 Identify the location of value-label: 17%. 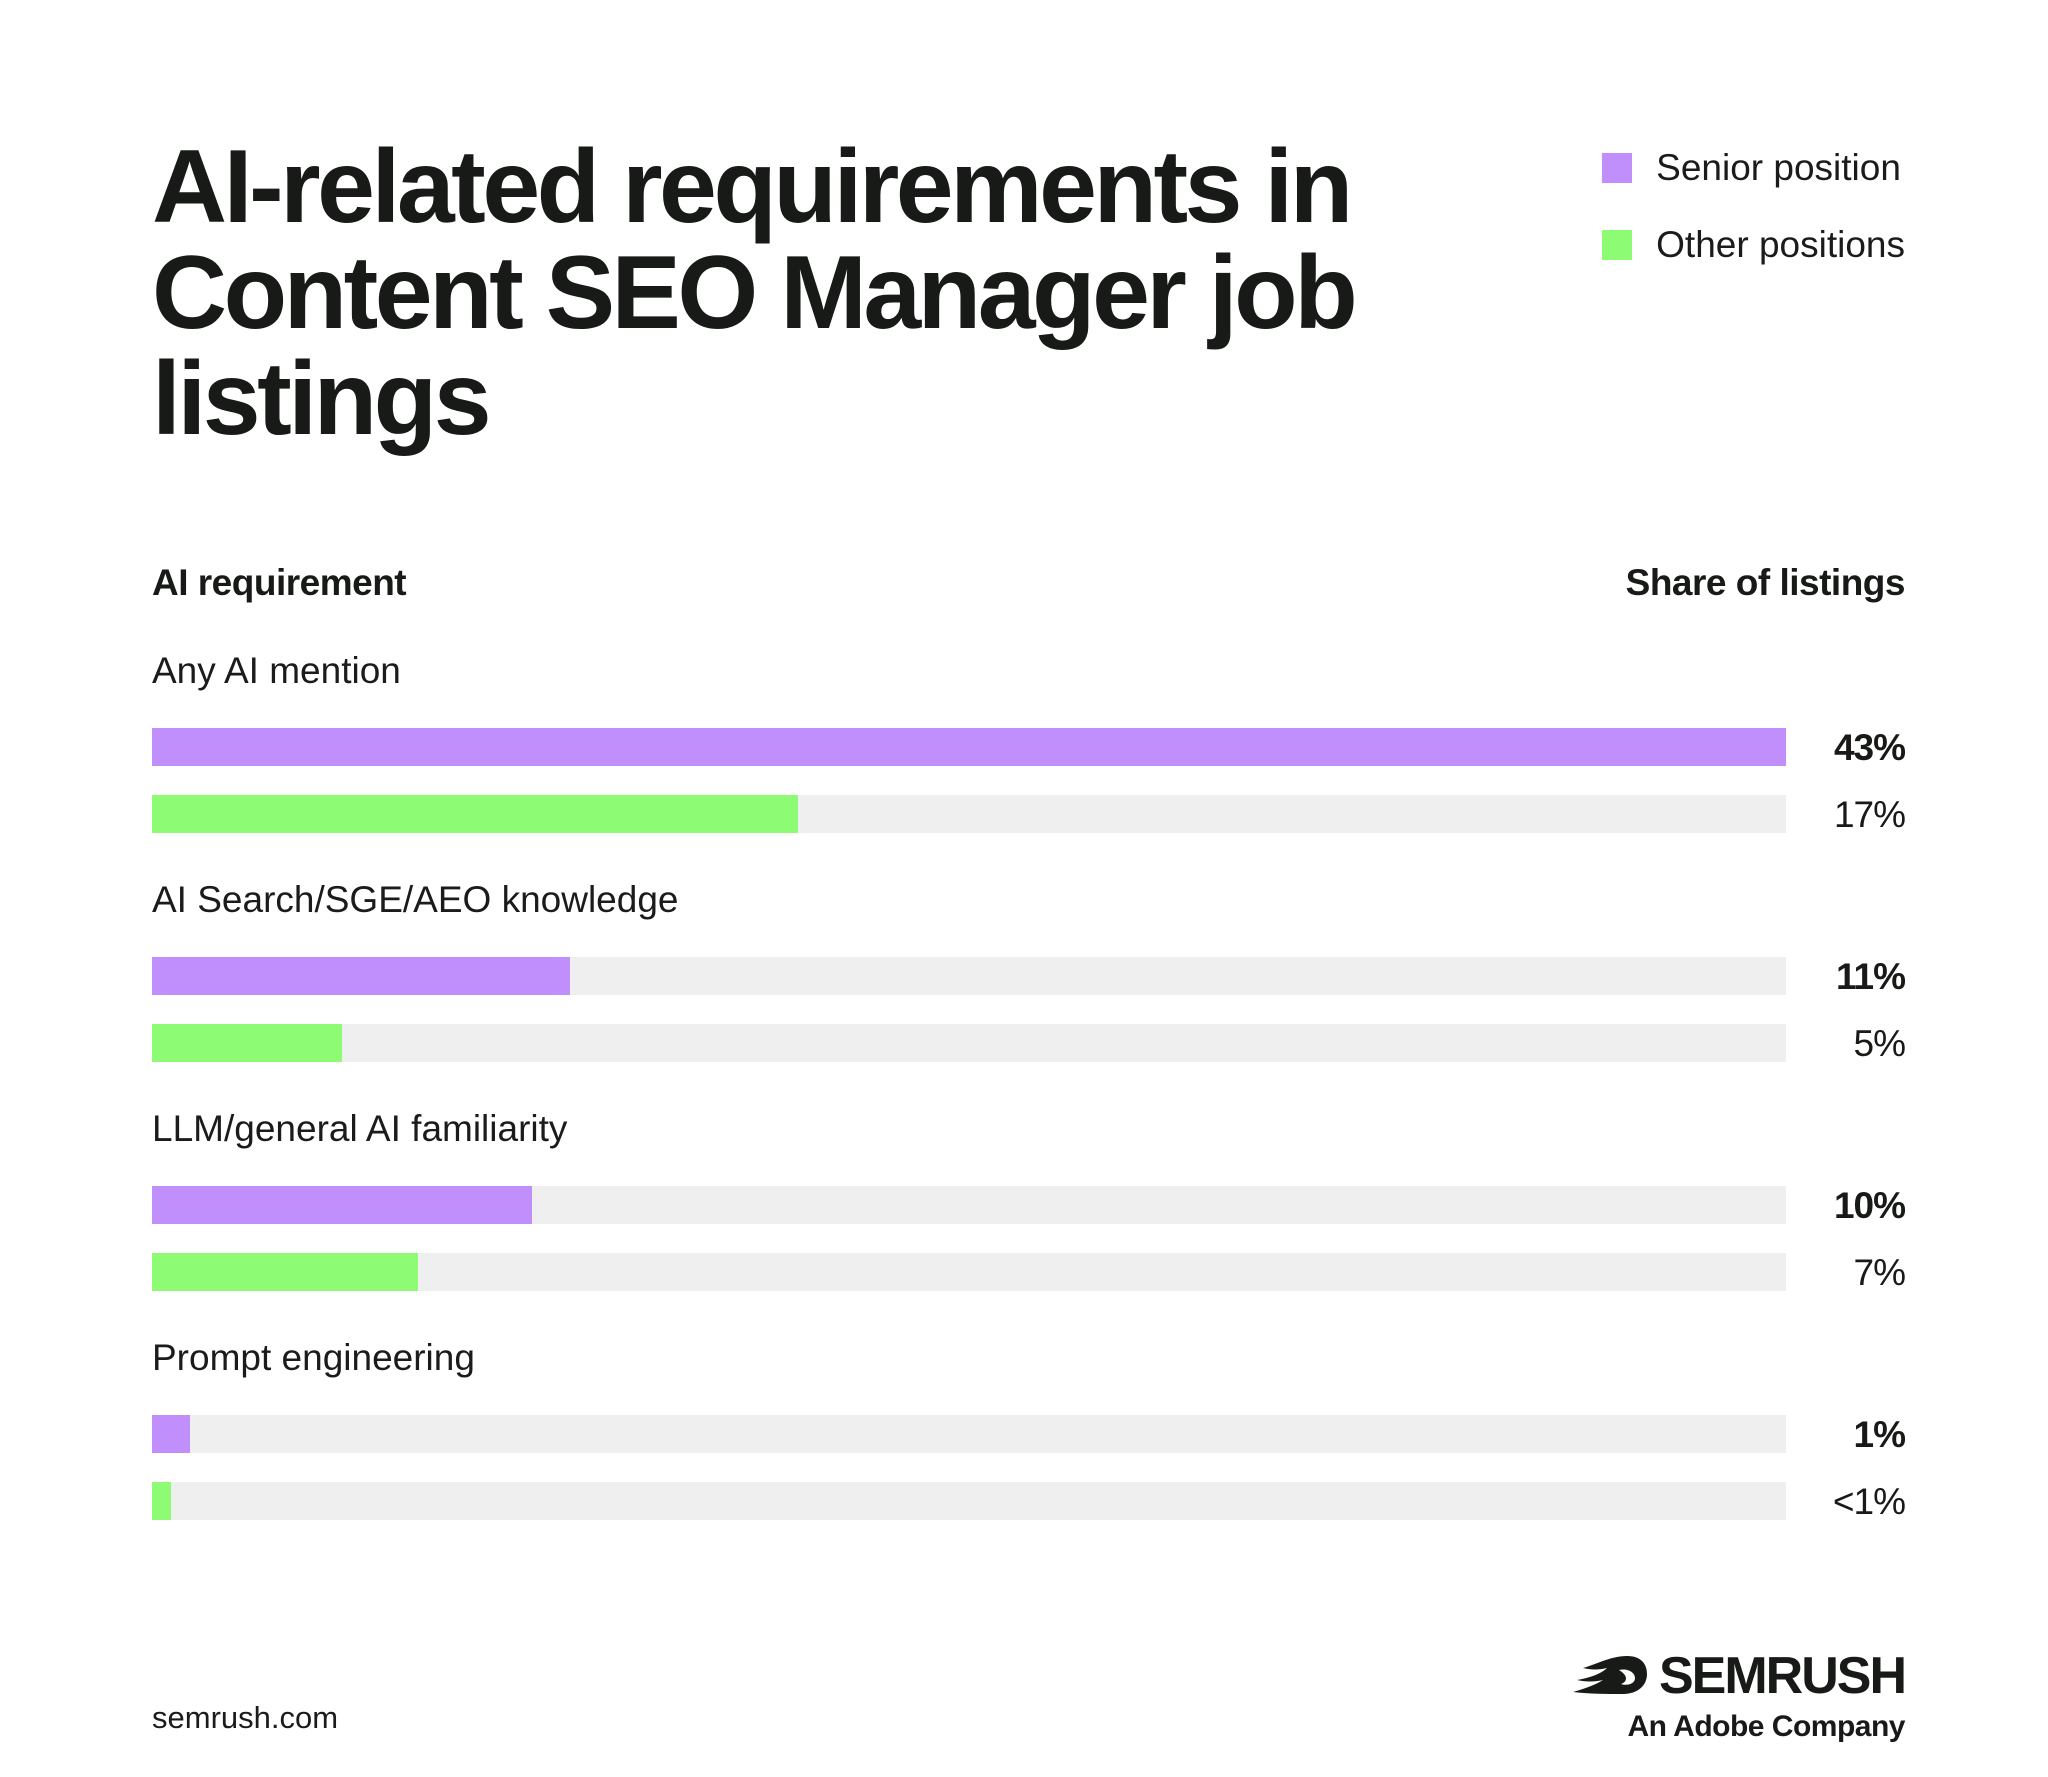
(1869, 814).